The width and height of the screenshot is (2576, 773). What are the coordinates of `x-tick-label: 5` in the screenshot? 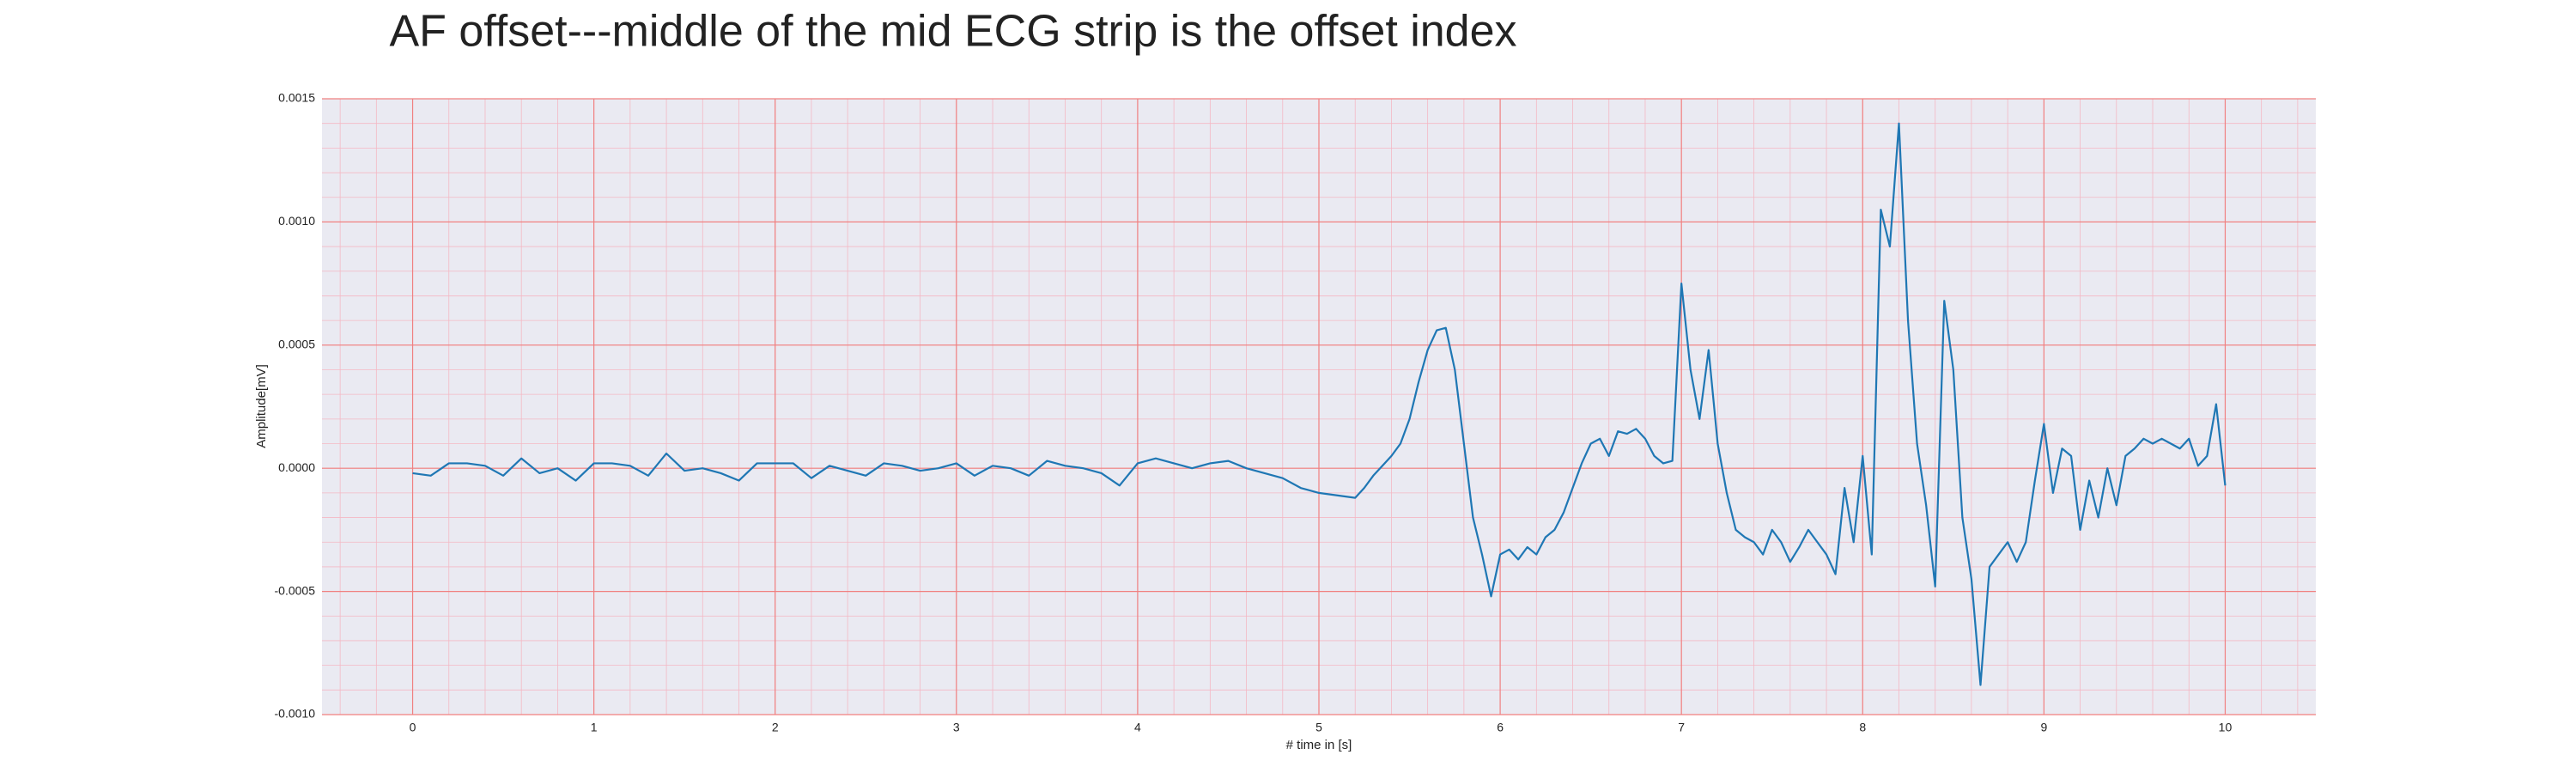 It's located at (1319, 727).